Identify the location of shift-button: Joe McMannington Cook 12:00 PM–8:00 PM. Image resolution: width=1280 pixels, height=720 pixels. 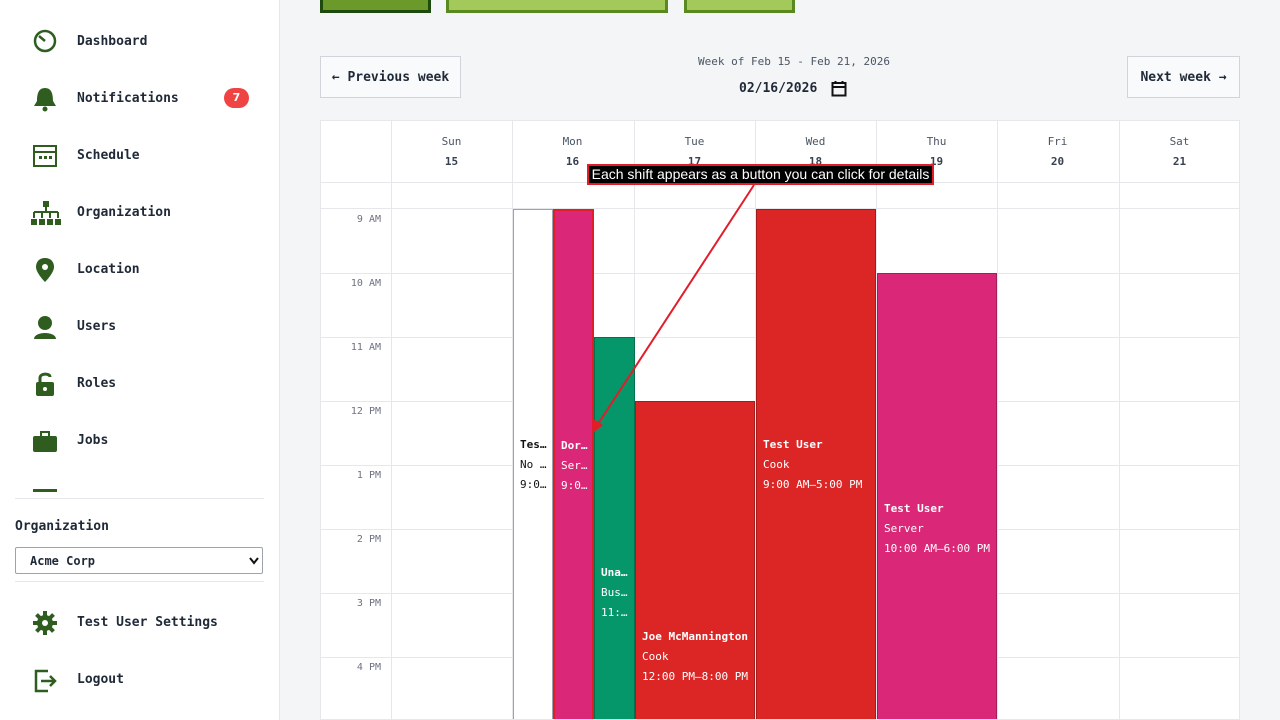
(695, 560).